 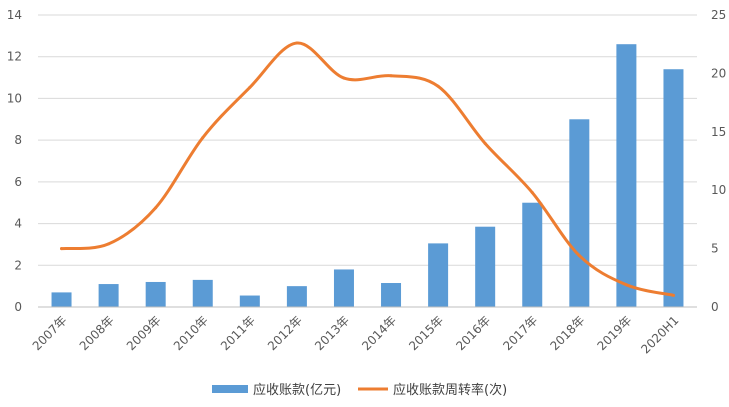 What do you see at coordinates (715, 249) in the screenshot?
I see `right-tick-label: 5` at bounding box center [715, 249].